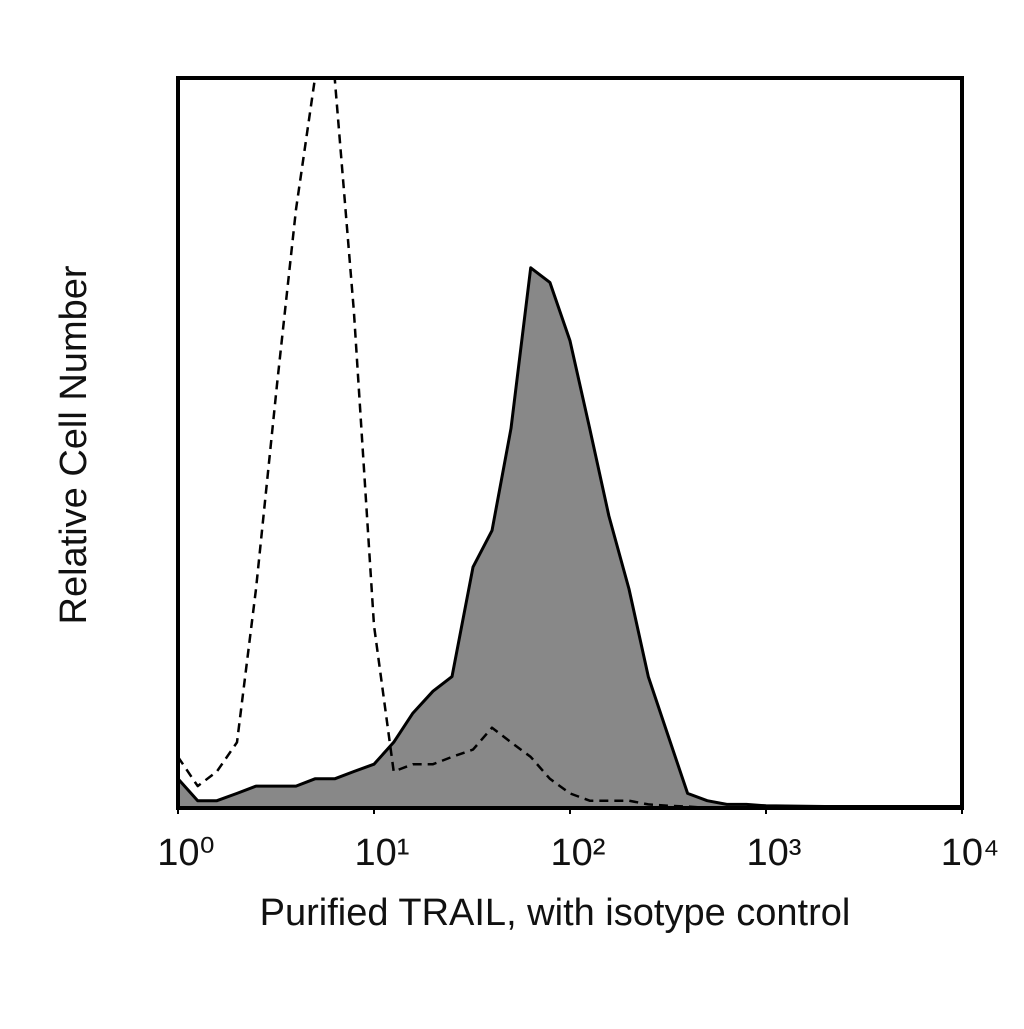  I want to click on x-tick-label: 10⁴, so click(970, 853).